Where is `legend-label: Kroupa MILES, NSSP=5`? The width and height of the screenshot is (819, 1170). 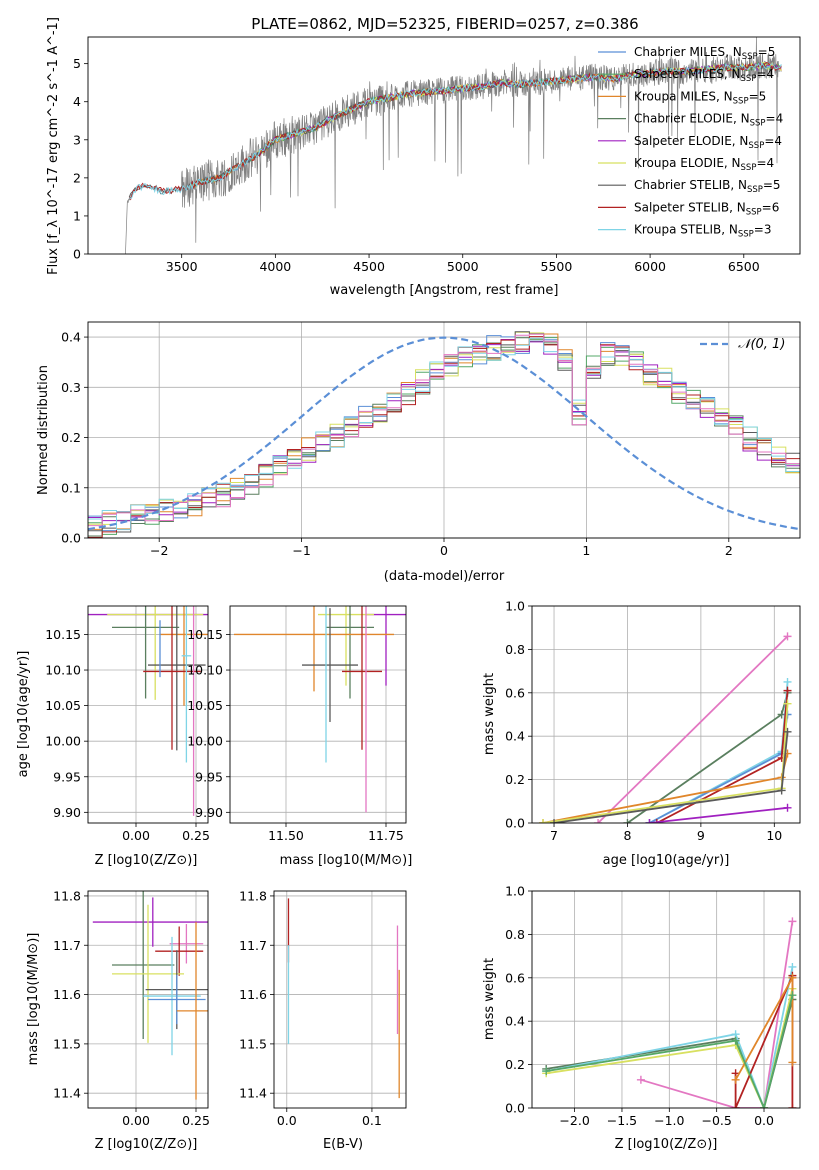
legend-label: Kroupa MILES, NSSP=5 is located at coordinates (700, 97).